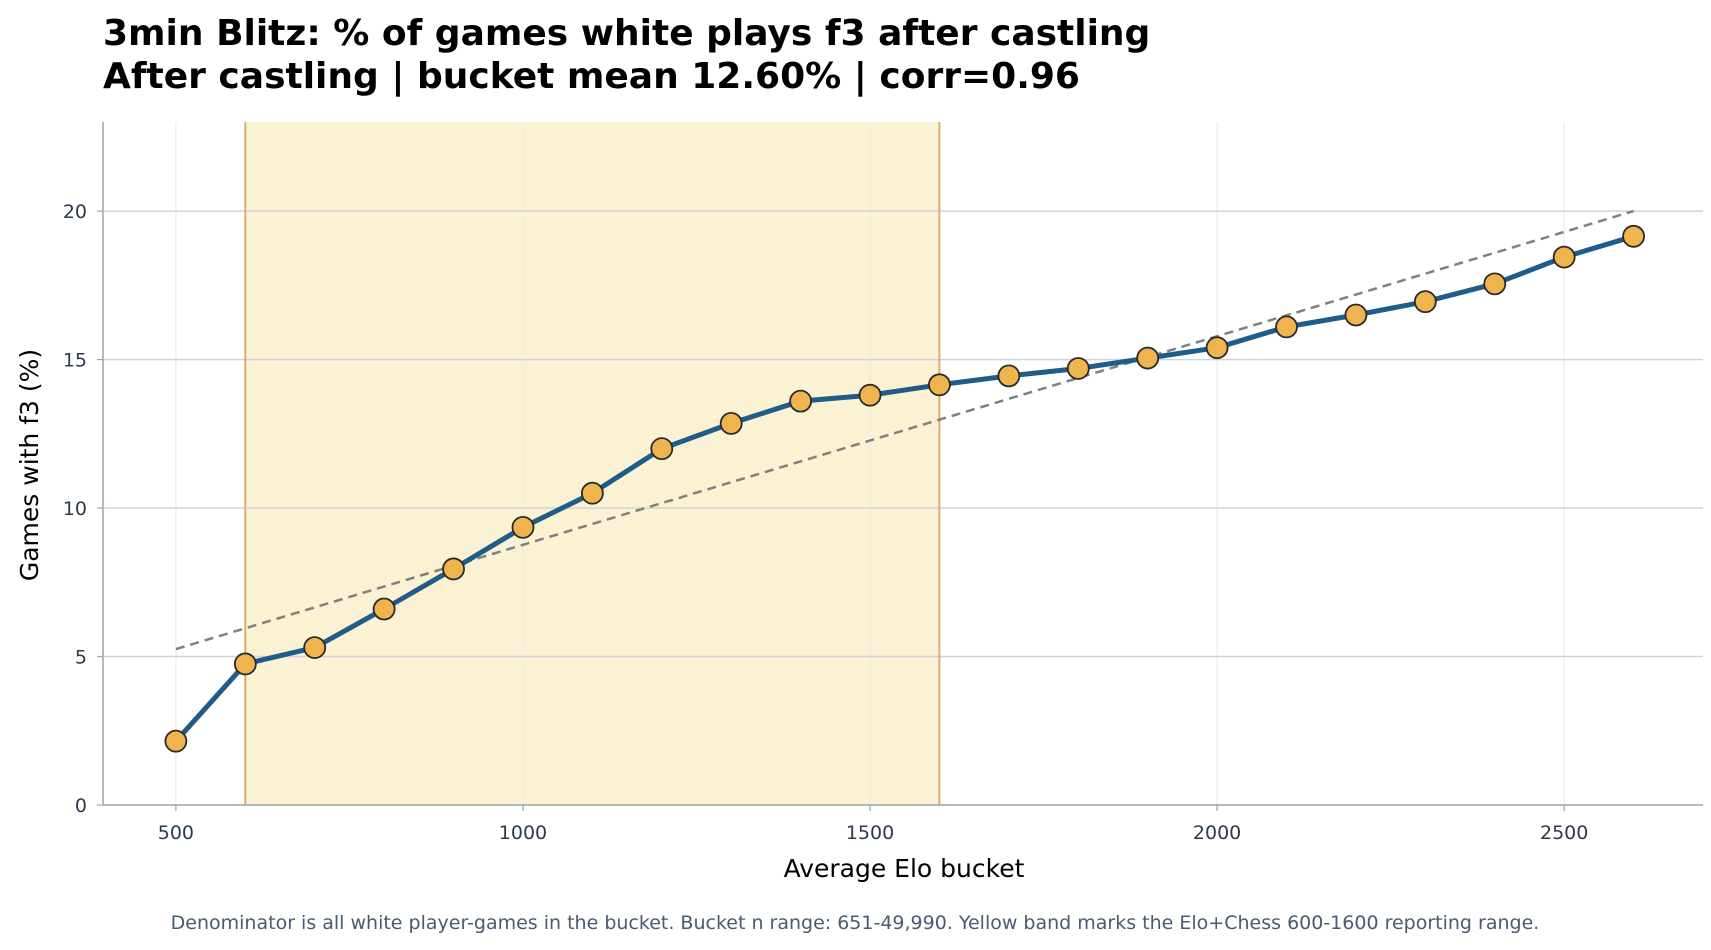 This screenshot has width=1711, height=950. Describe the element at coordinates (1564, 833) in the screenshot. I see `x-tick-label: 2500` at that location.